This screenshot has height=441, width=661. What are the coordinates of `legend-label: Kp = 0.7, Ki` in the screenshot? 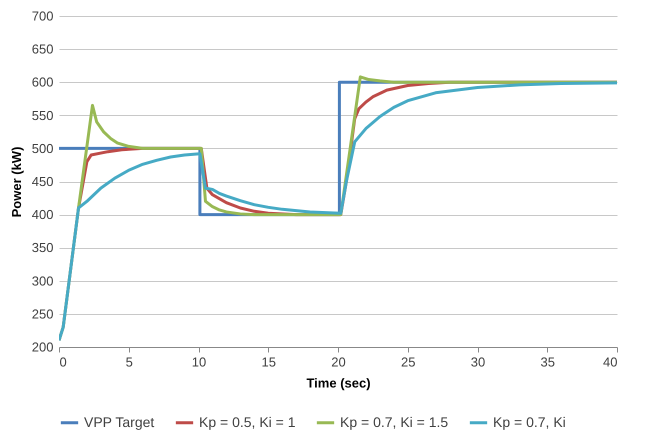 It's located at (529, 422).